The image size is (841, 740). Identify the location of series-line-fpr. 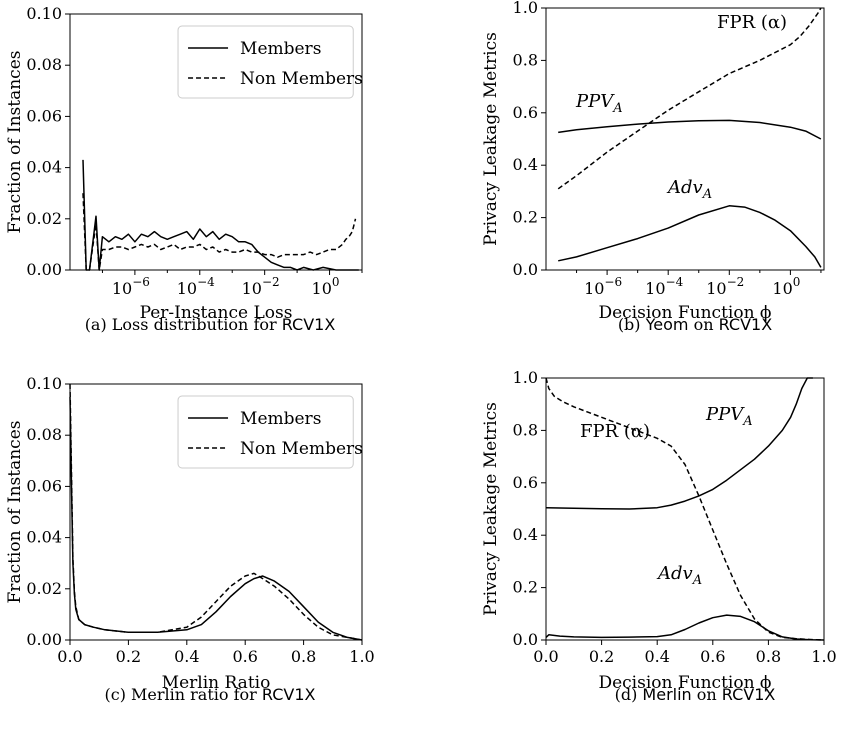
(689, 98).